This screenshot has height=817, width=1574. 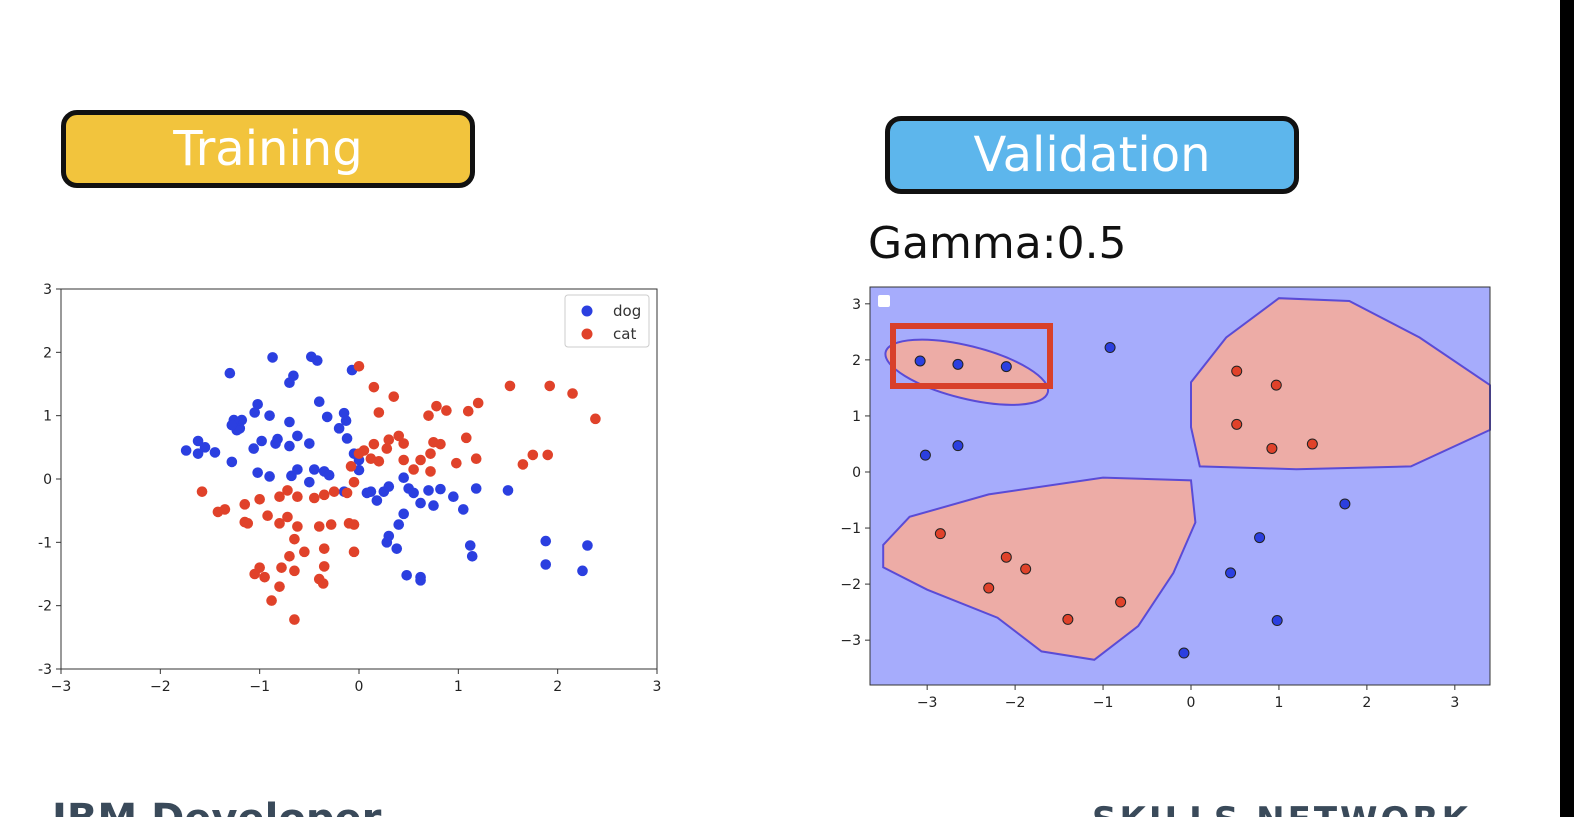 What do you see at coordinates (1278, 703) in the screenshot?
I see `x-tick-label: 1` at bounding box center [1278, 703].